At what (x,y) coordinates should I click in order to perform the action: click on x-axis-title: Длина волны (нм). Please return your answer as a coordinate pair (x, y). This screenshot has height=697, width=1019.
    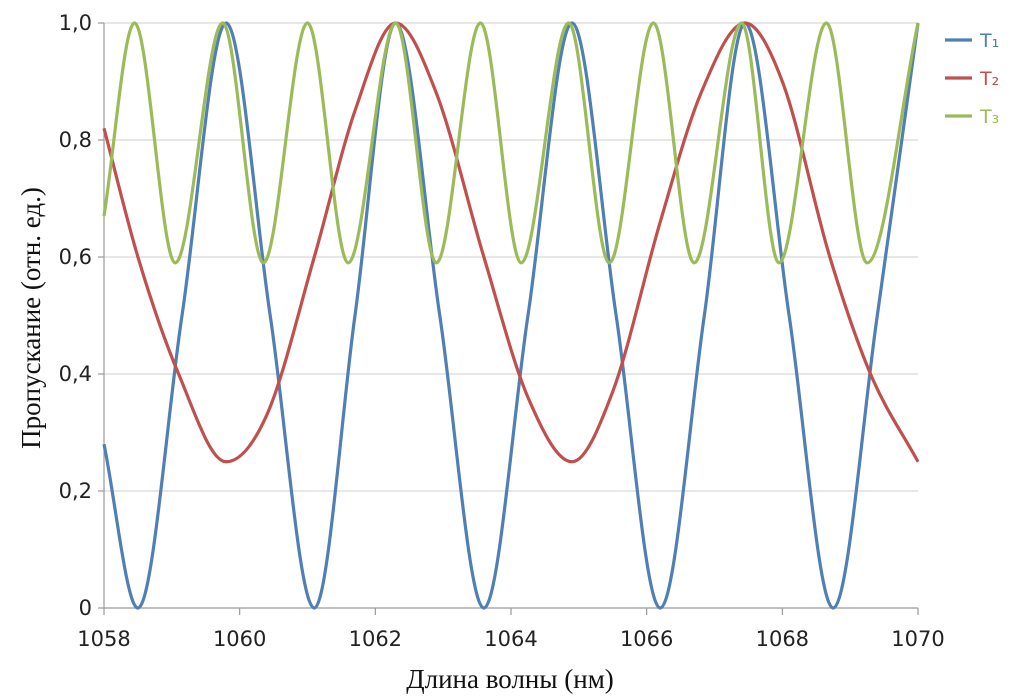
    Looking at the image, I should click on (510, 679).